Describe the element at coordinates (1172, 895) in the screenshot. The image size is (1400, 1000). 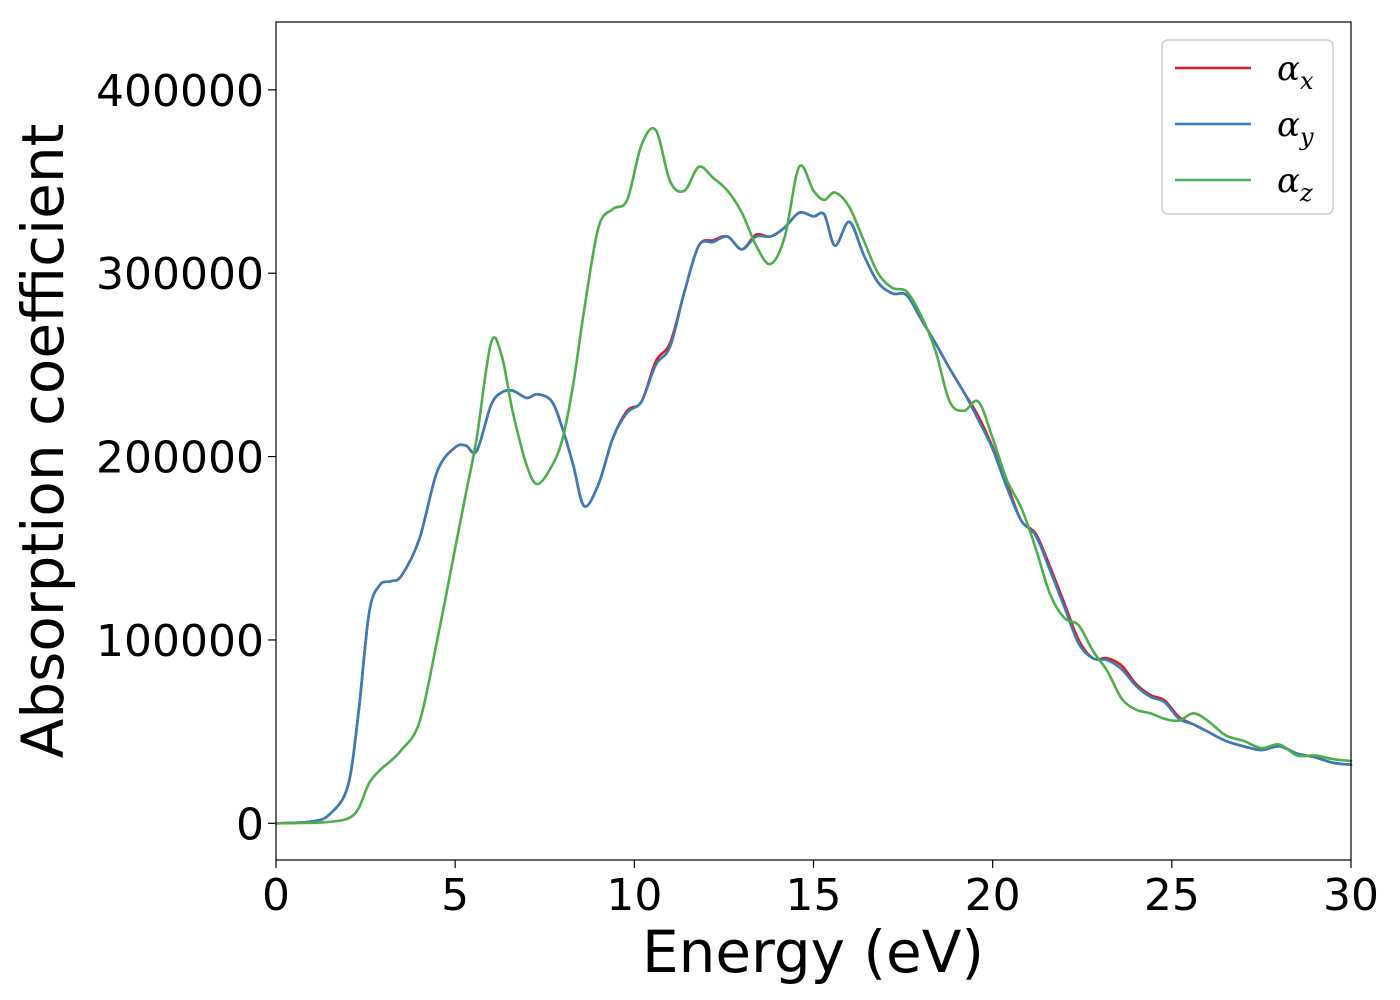
I see `x-tick-label: 25` at that location.